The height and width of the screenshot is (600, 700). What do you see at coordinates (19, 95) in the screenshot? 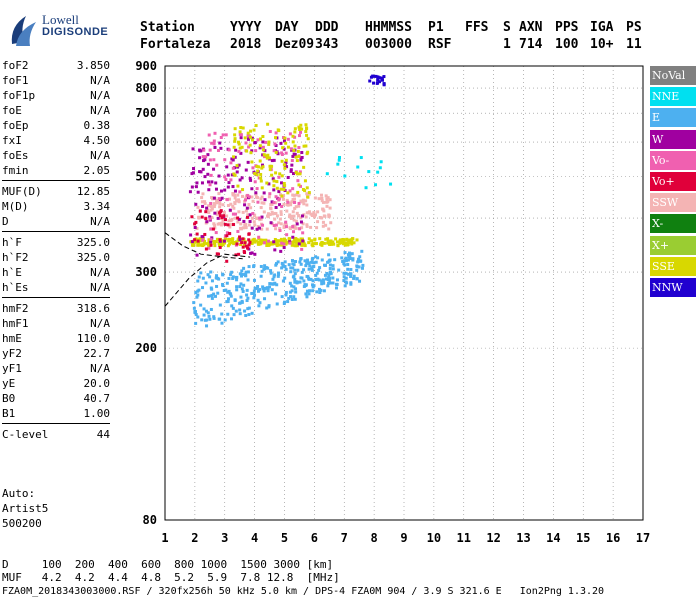
I see `param-name: foF1p` at bounding box center [19, 95].